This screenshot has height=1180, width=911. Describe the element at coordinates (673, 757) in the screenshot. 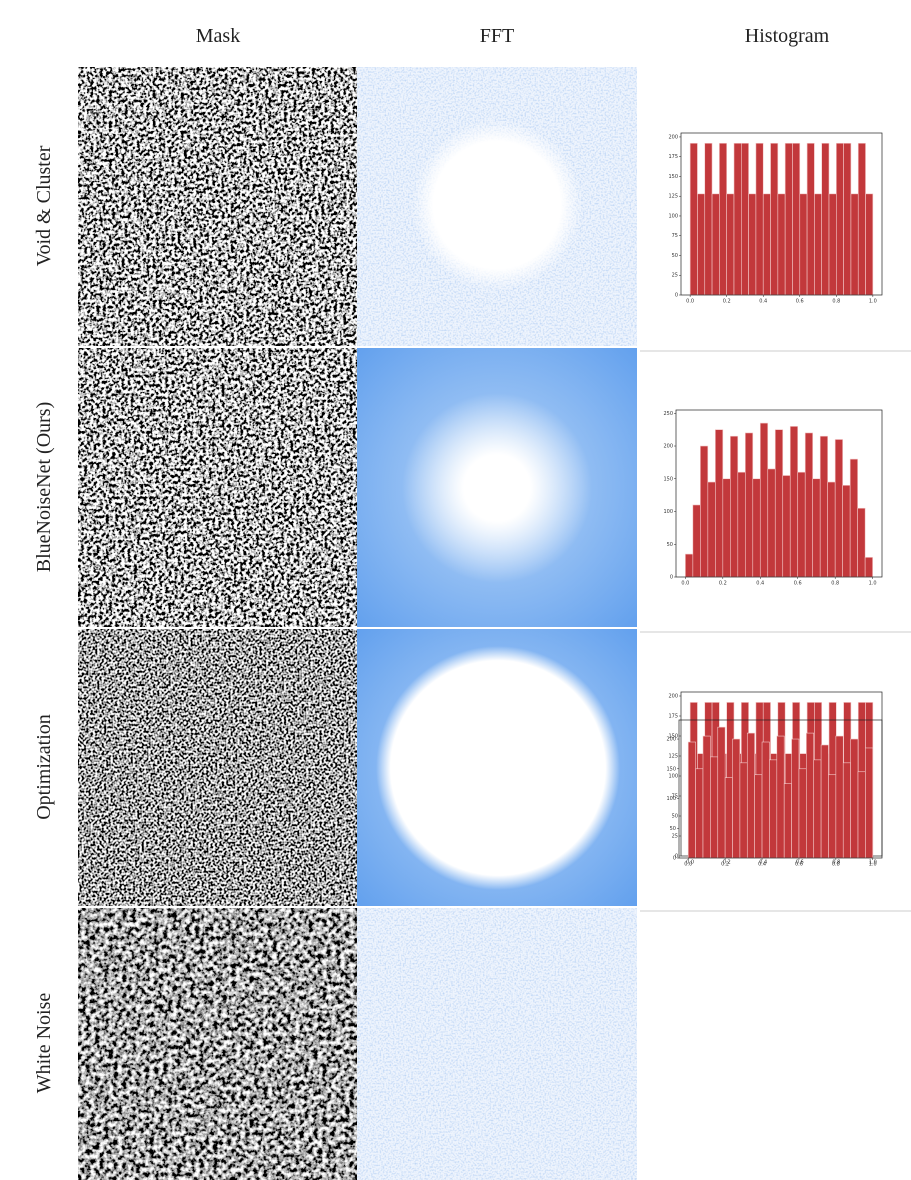

I see `y-tick-label: 125` at that location.